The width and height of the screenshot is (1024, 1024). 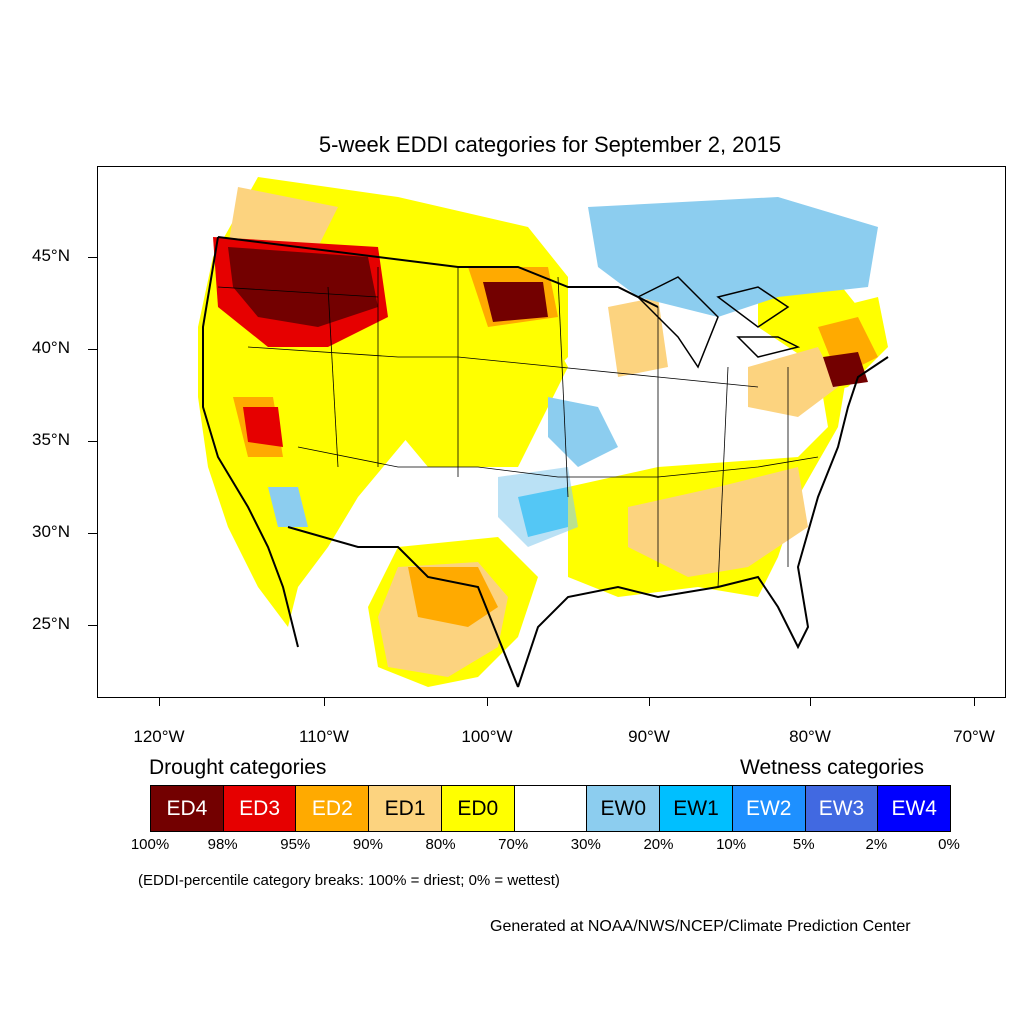 What do you see at coordinates (949, 844) in the screenshot?
I see `percentile-label: 0%` at bounding box center [949, 844].